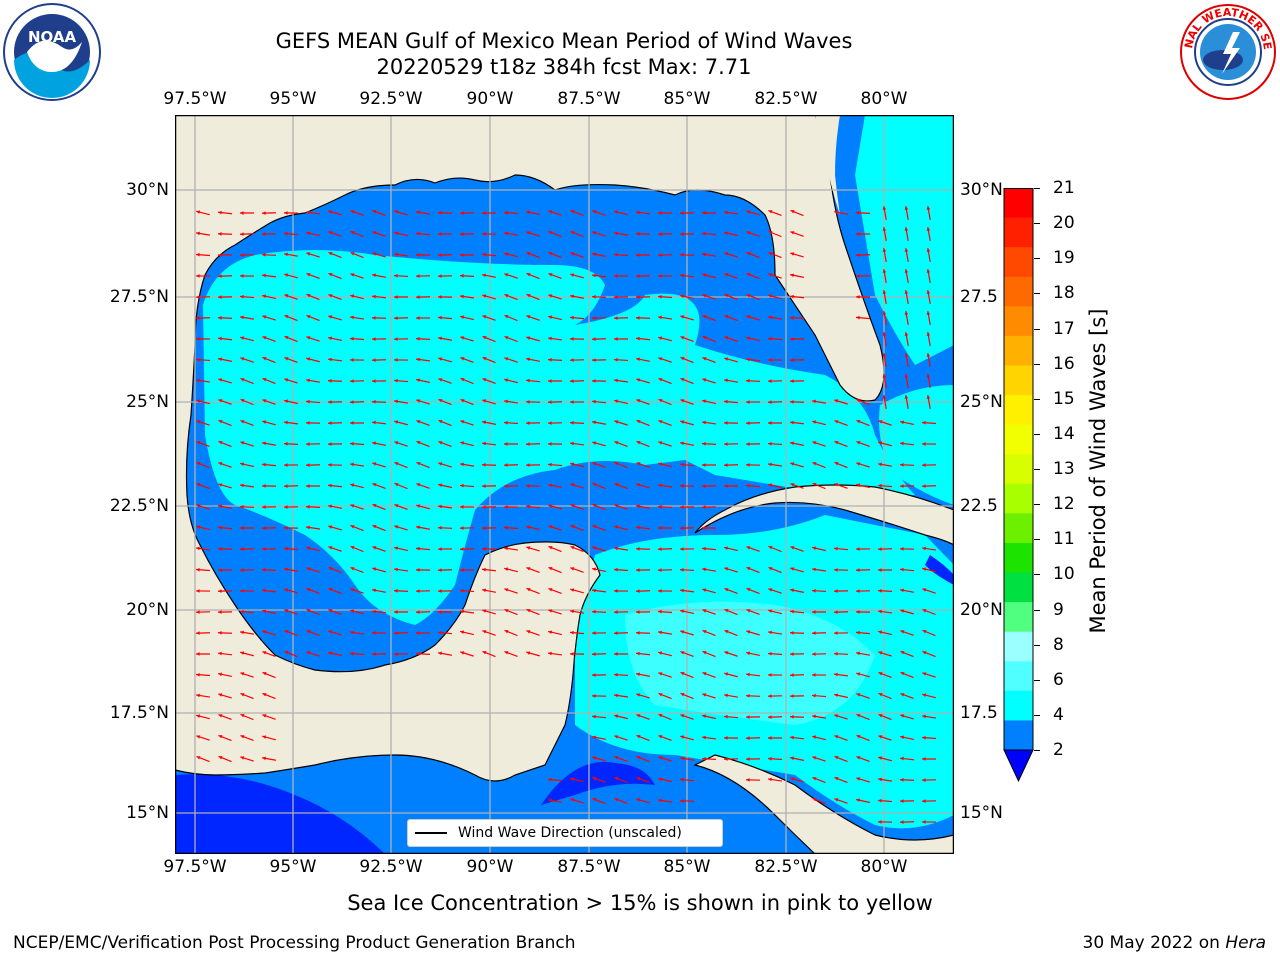 This screenshot has width=1280, height=960. Describe the element at coordinates (147, 190) in the screenshot. I see `lat-tick-left-0: 30°N` at that location.